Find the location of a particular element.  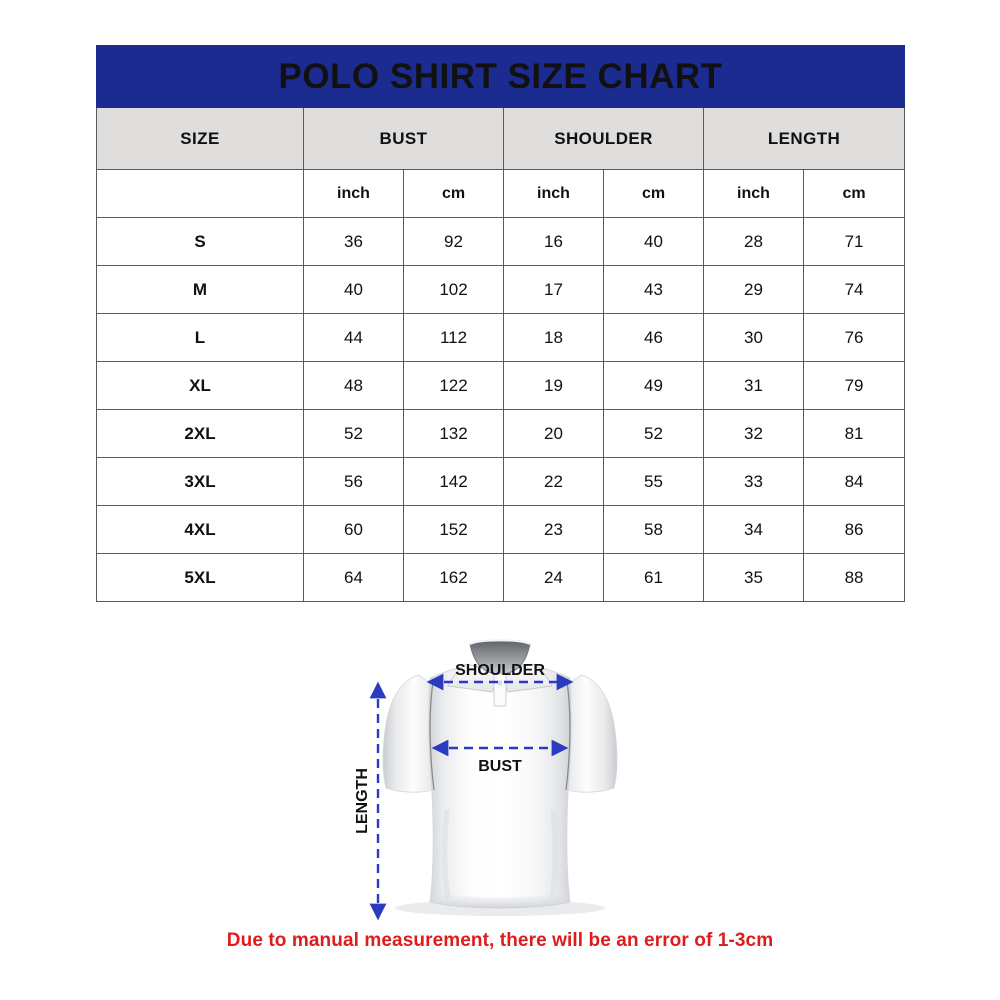

cell-length-cm: 84 is located at coordinates (854, 481).